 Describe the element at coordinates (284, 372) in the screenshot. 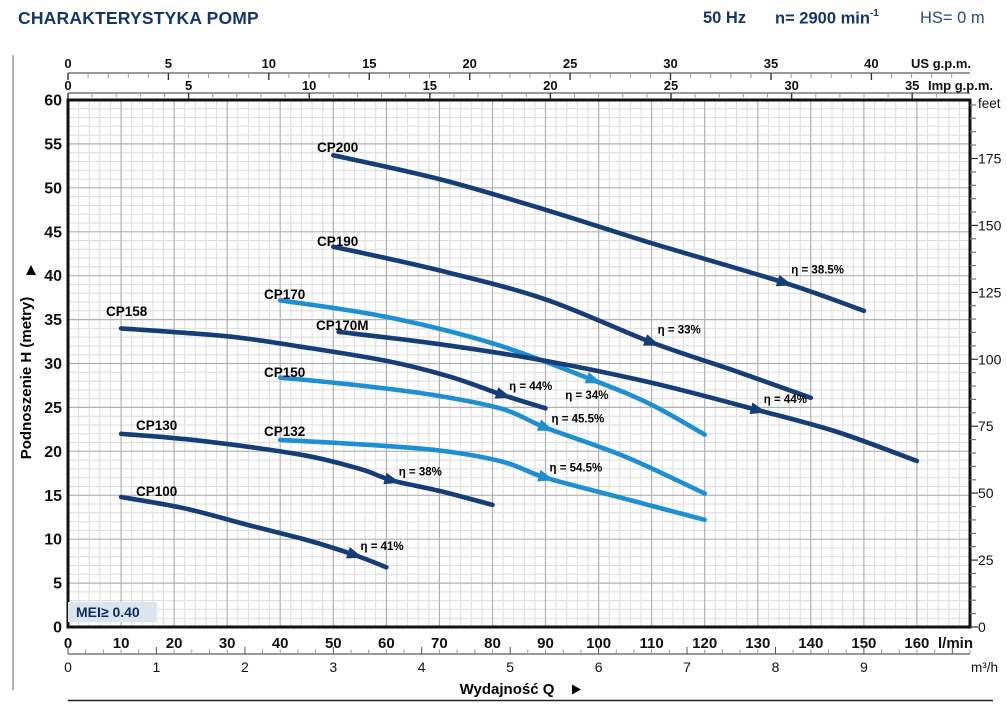

I see `curve-label-CP150: CP150` at that location.